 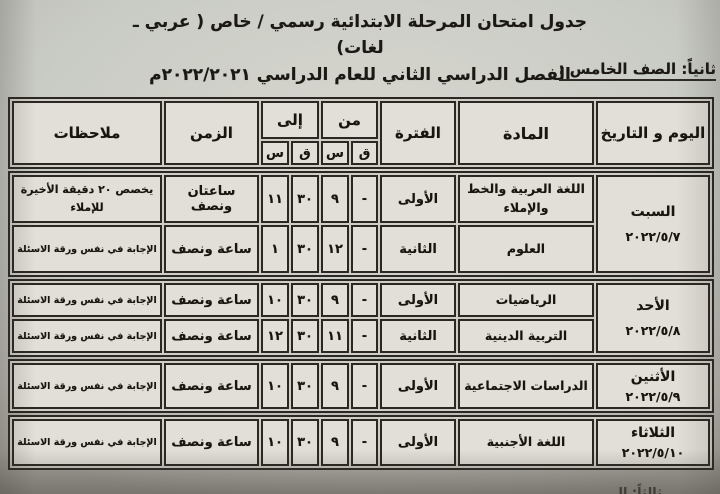 I want to click on subject-cell: الرياضيات, so click(x=526, y=300).